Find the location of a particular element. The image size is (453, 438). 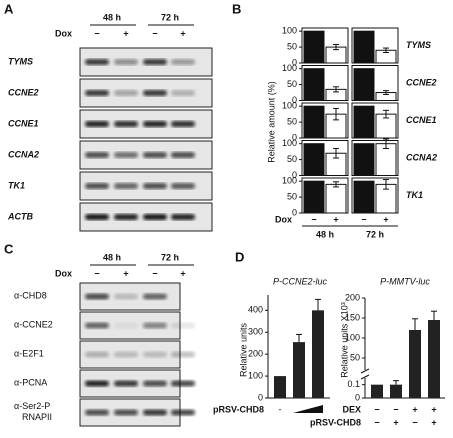

panel-letter: B is located at coordinates (236, 8).